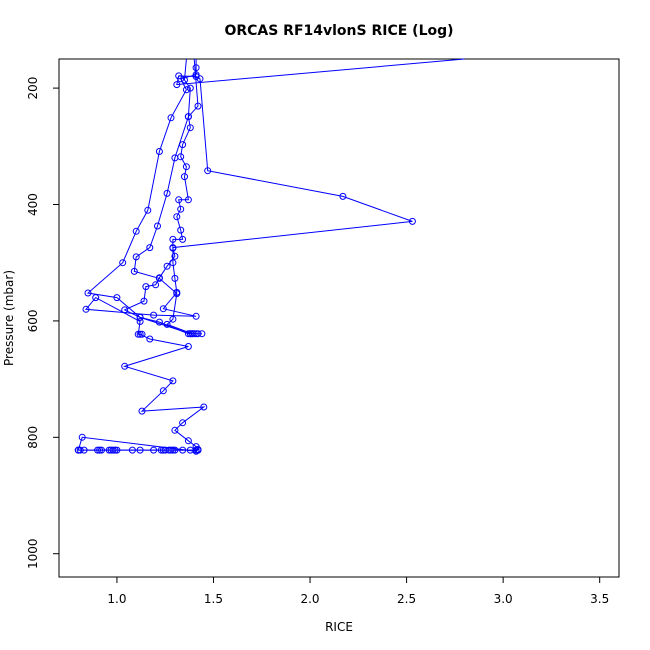 Image resolution: width=650 pixels, height=650 pixels. I want to click on x-tick-label: 3.0, so click(503, 599).